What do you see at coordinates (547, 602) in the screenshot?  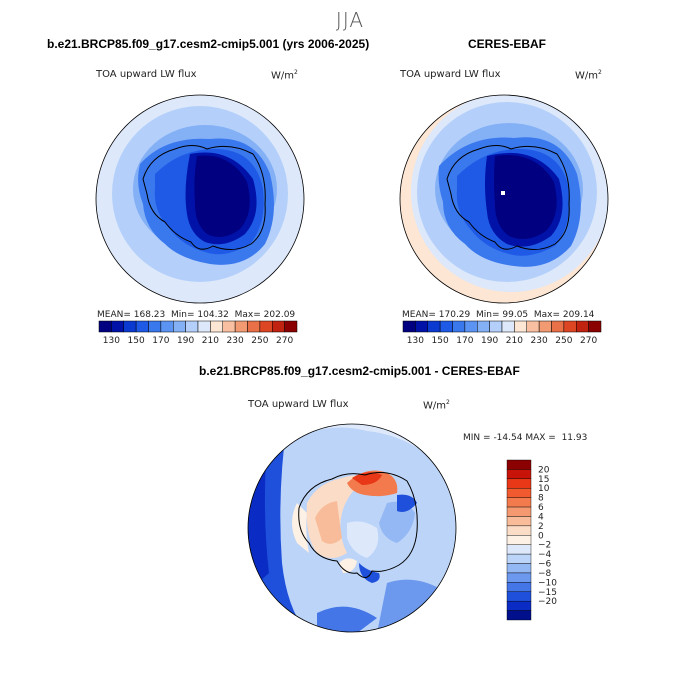 I see `colorbar-3-tick-label: −20` at bounding box center [547, 602].